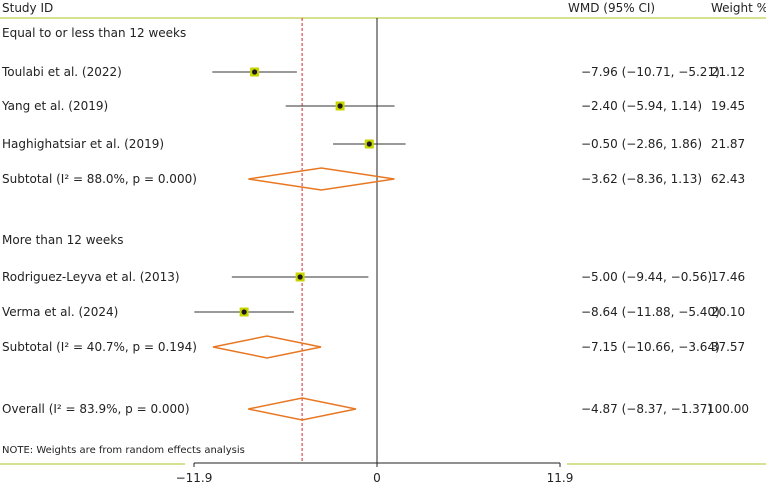 The height and width of the screenshot is (485, 766). Describe the element at coordinates (650, 72) in the screenshot. I see `study-ci-text: −7.96 (−10.71, −5.21)` at that location.